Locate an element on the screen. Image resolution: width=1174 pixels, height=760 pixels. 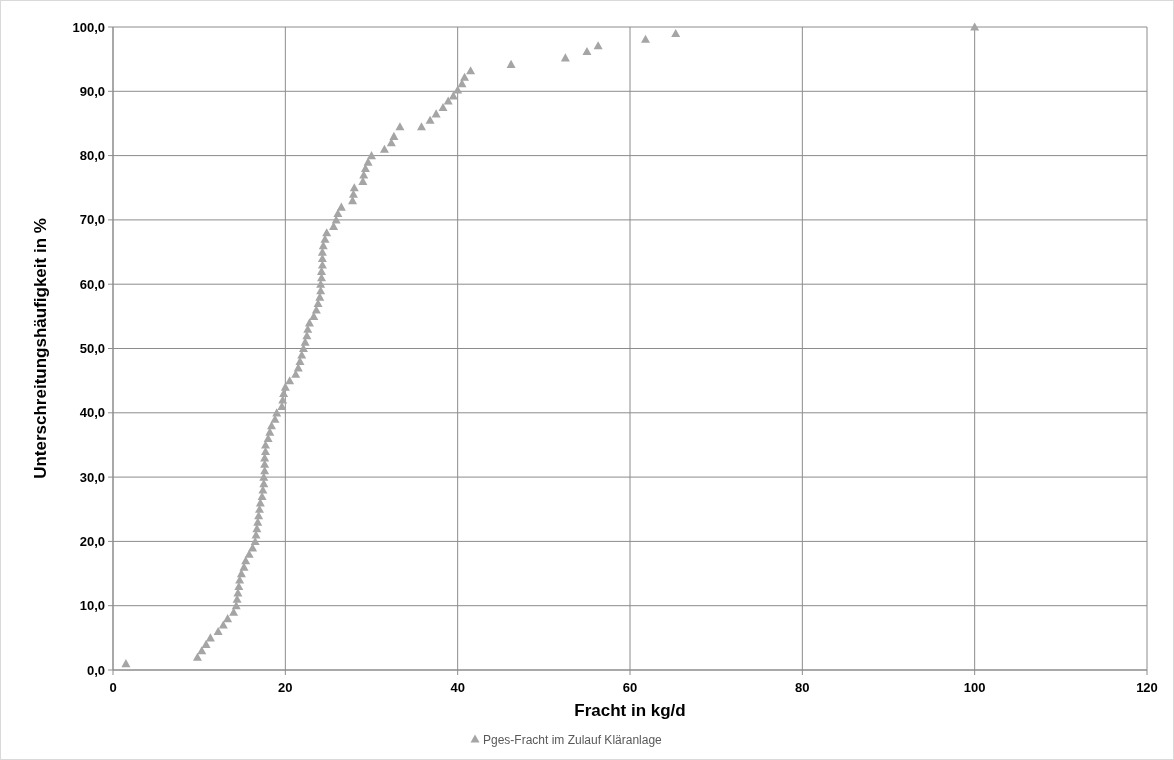
y-tick-label: 70,0 is located at coordinates (92, 220).